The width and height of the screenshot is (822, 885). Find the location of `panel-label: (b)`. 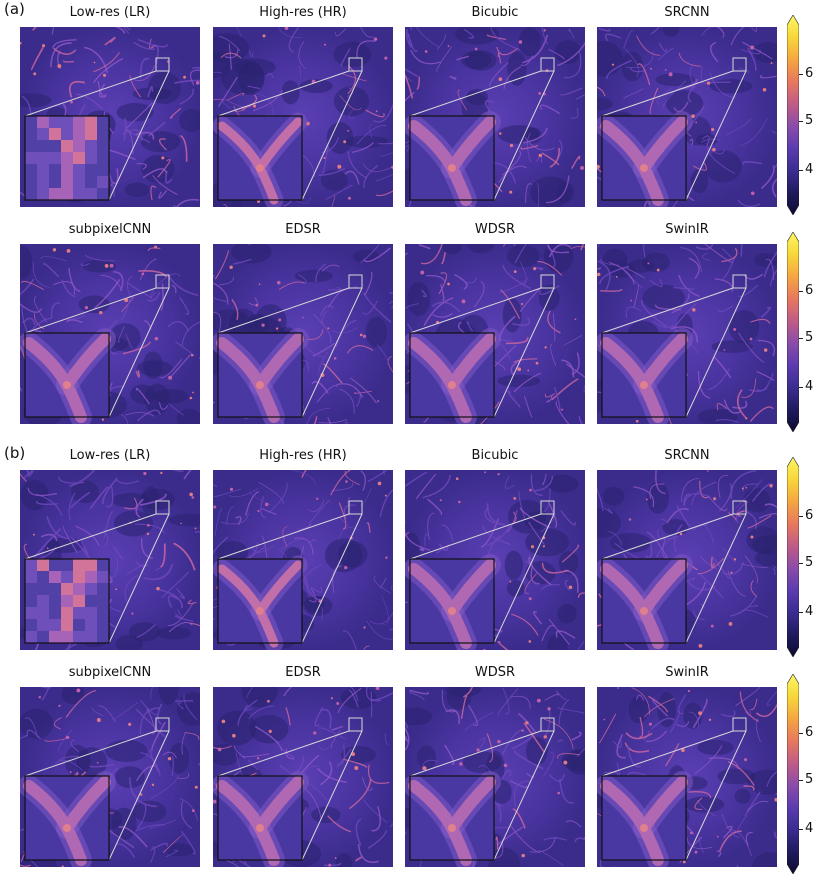

panel-label: (b) is located at coordinates (15, 453).